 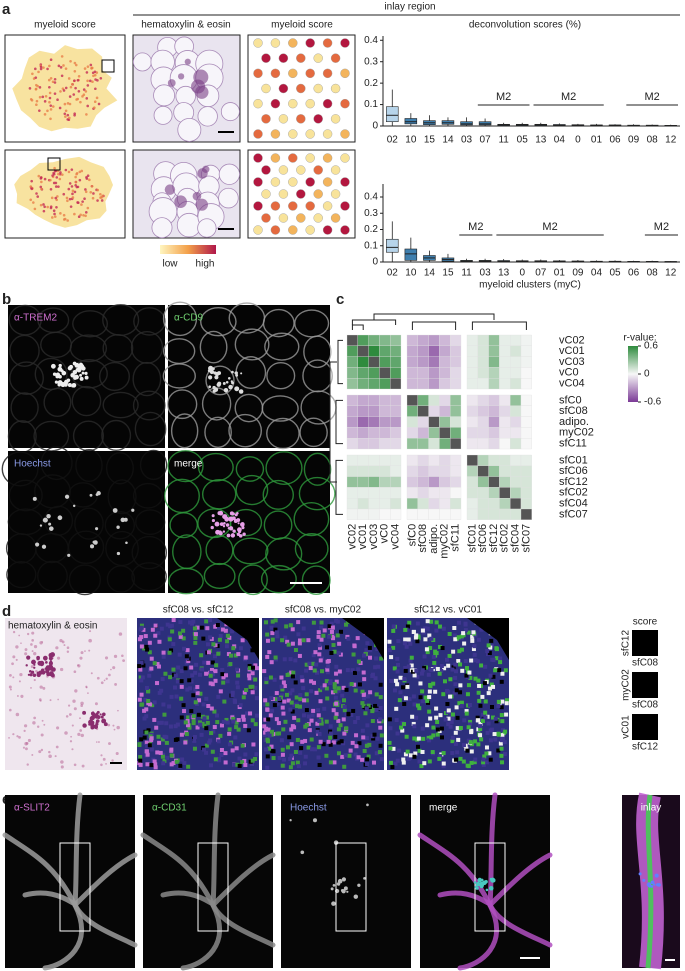 I want to click on y-tick-label: 0.2, so click(x=371, y=229).